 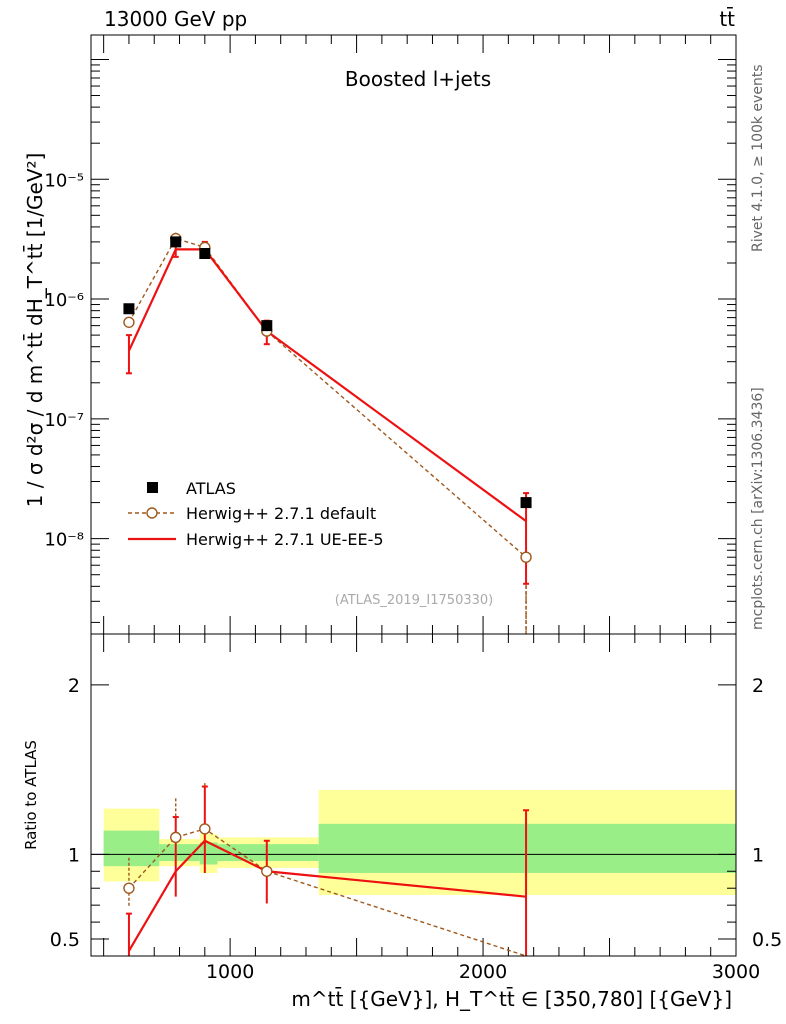 What do you see at coordinates (152, 513) in the screenshot?
I see `legend-marker-default` at bounding box center [152, 513].